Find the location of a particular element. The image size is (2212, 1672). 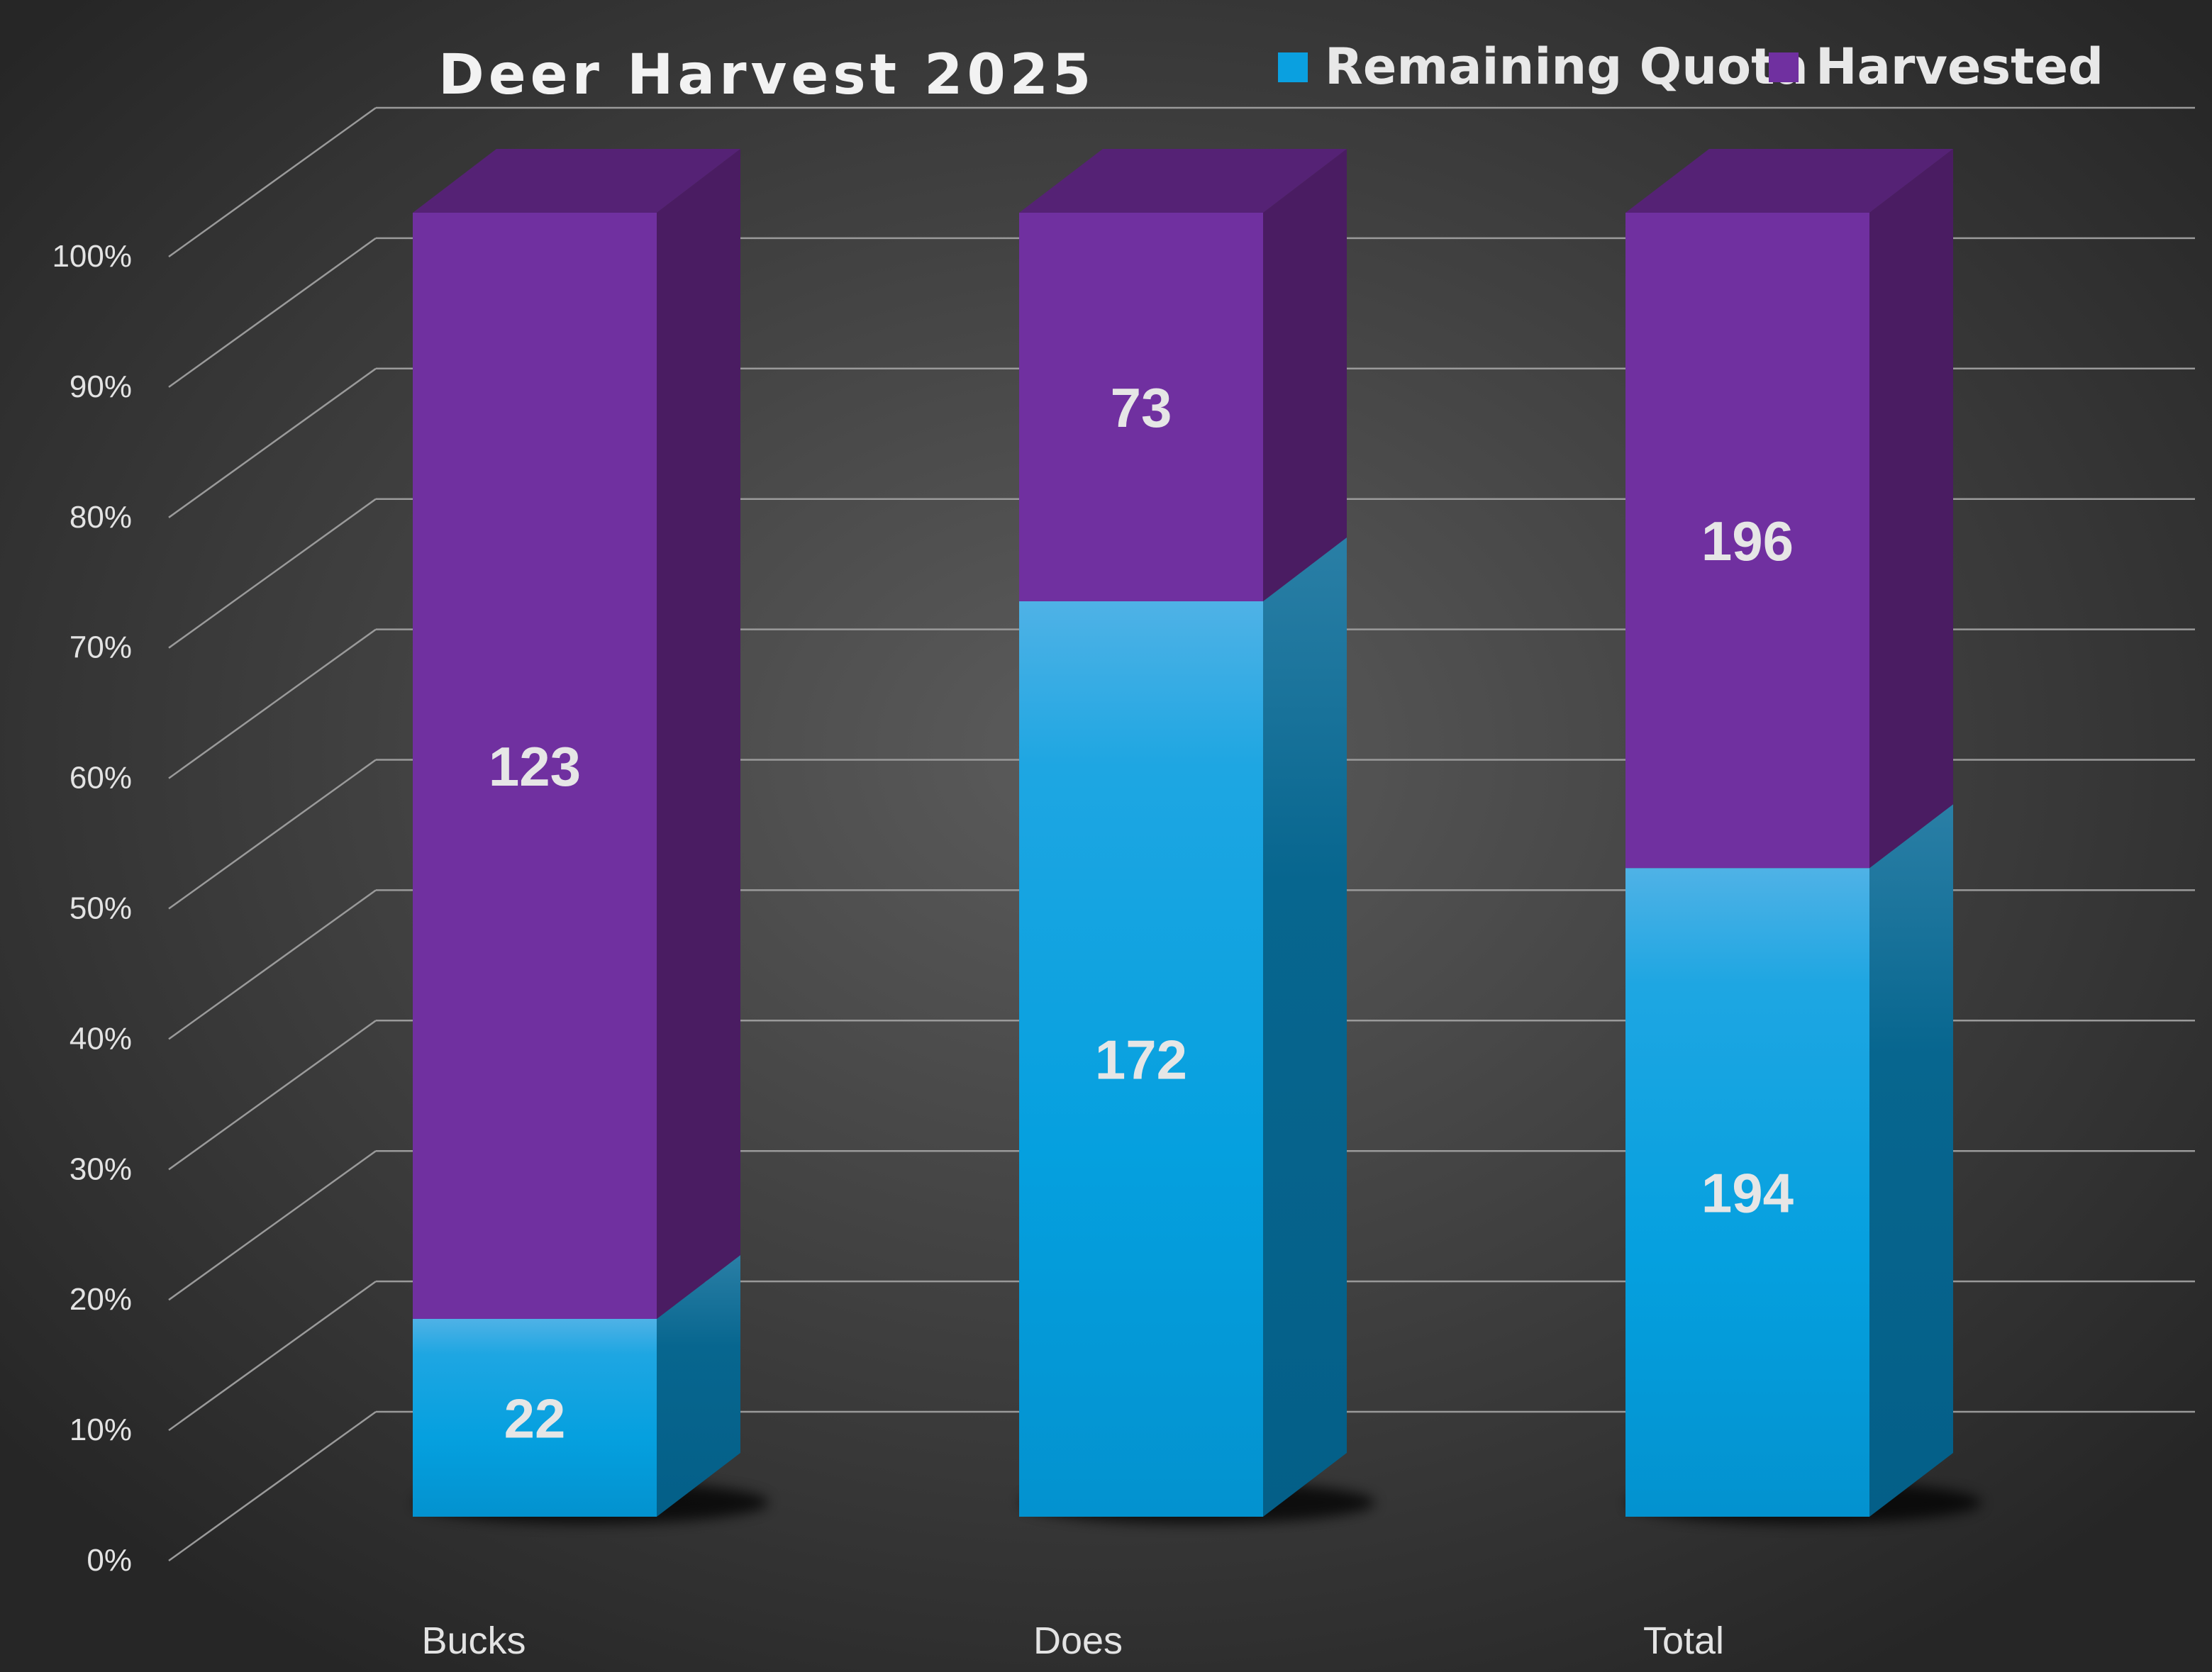

data-label: 123 is located at coordinates (535, 766).